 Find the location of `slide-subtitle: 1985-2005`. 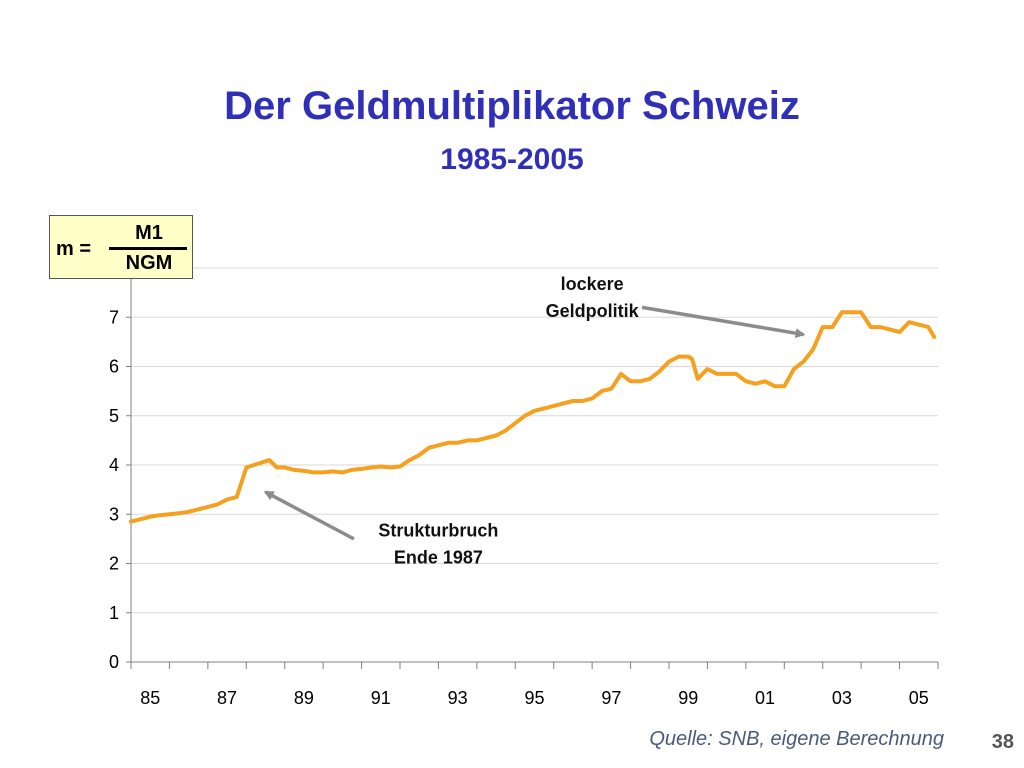

slide-subtitle: 1985-2005 is located at coordinates (512, 159).